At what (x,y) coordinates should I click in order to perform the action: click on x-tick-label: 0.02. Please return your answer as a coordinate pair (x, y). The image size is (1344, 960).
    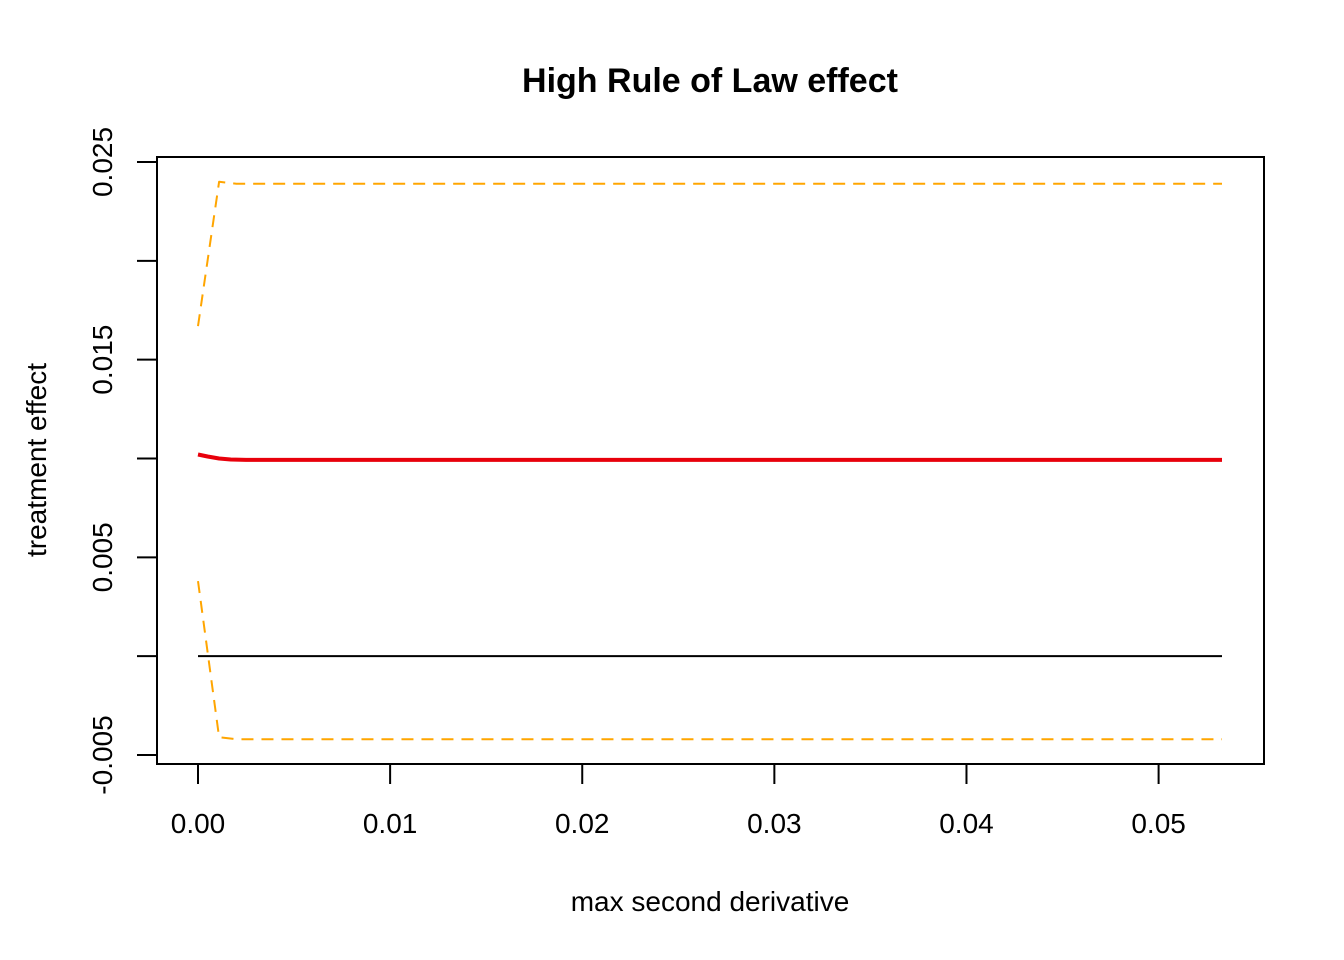
    Looking at the image, I should click on (582, 823).